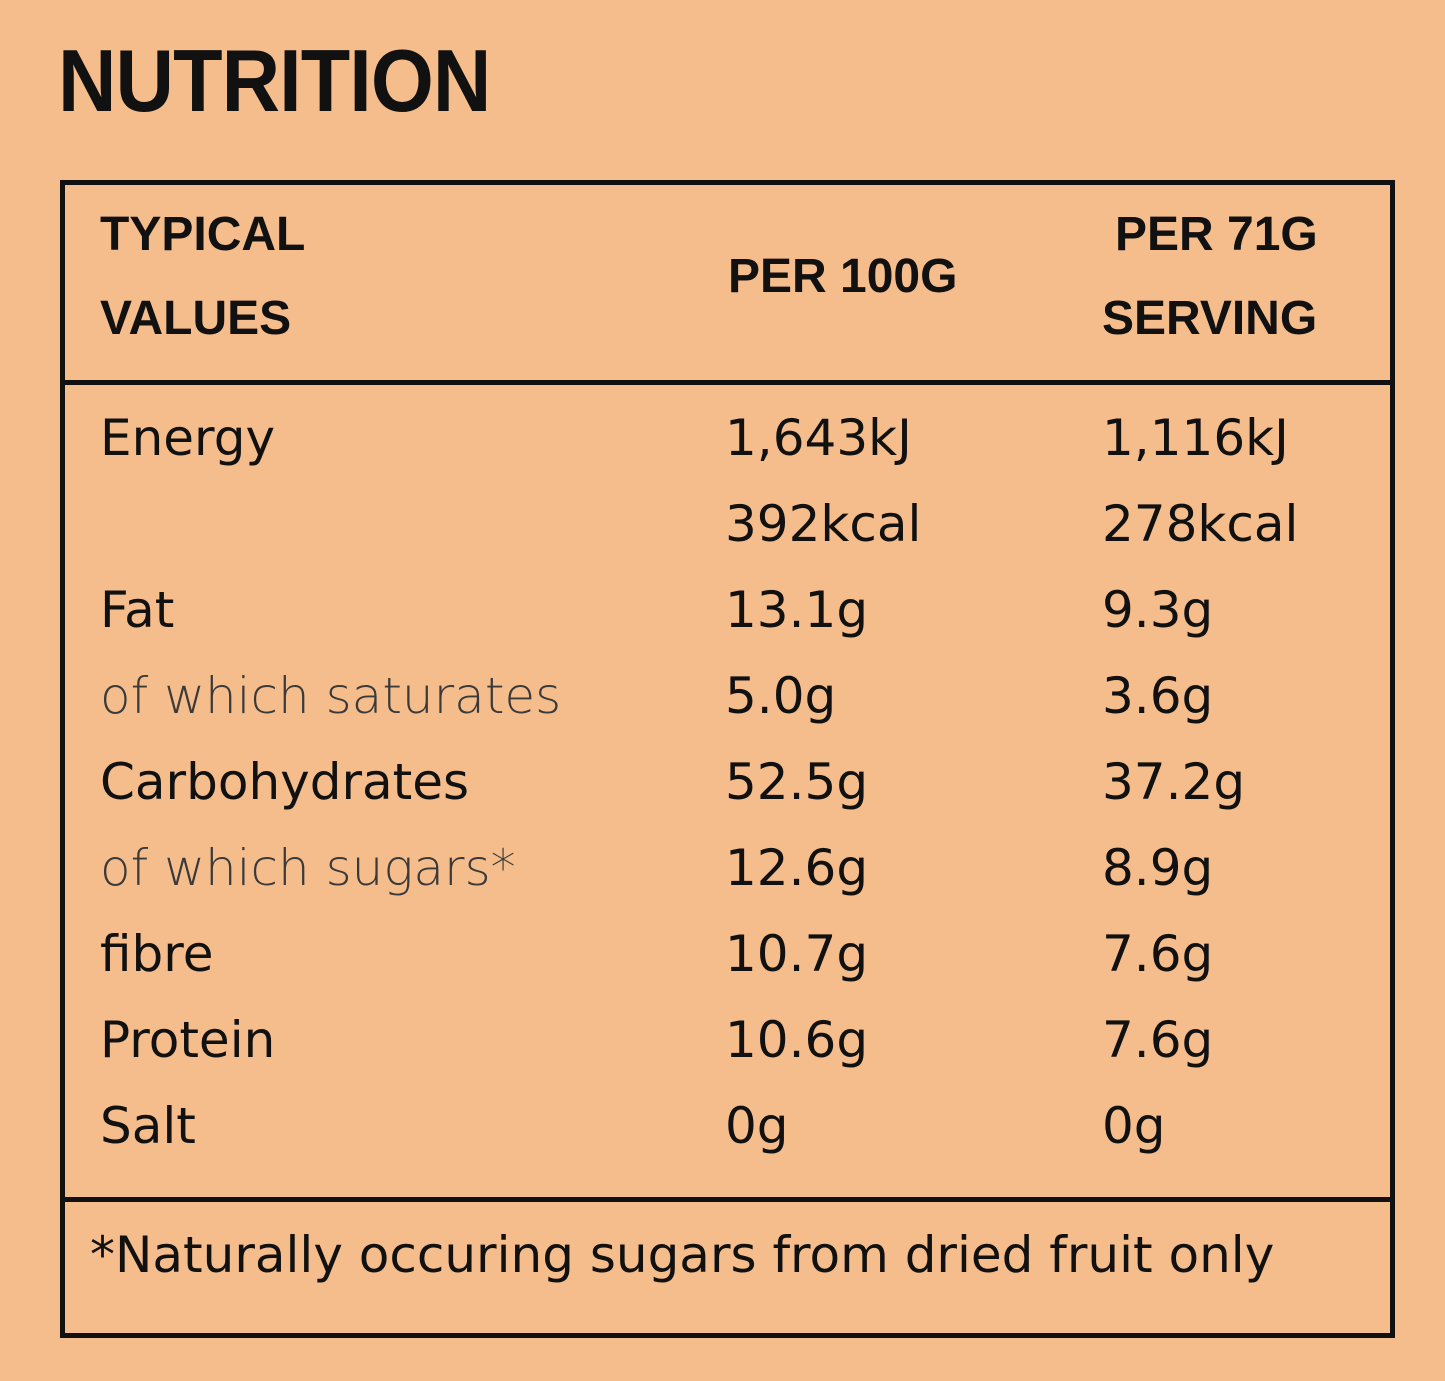 Image resolution: width=1445 pixels, height=1381 pixels. I want to click on table-row: of which sugars* 12.6g 8.9g, so click(727, 868).